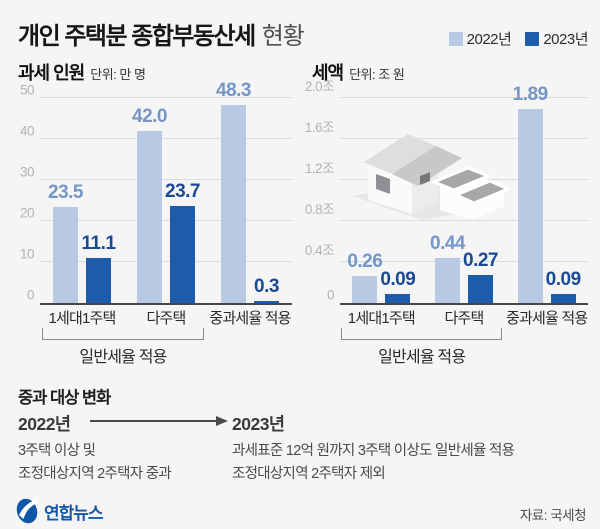  Describe the element at coordinates (319, 86) in the screenshot. I see `y-axis-tick-label: 2.0조` at that location.